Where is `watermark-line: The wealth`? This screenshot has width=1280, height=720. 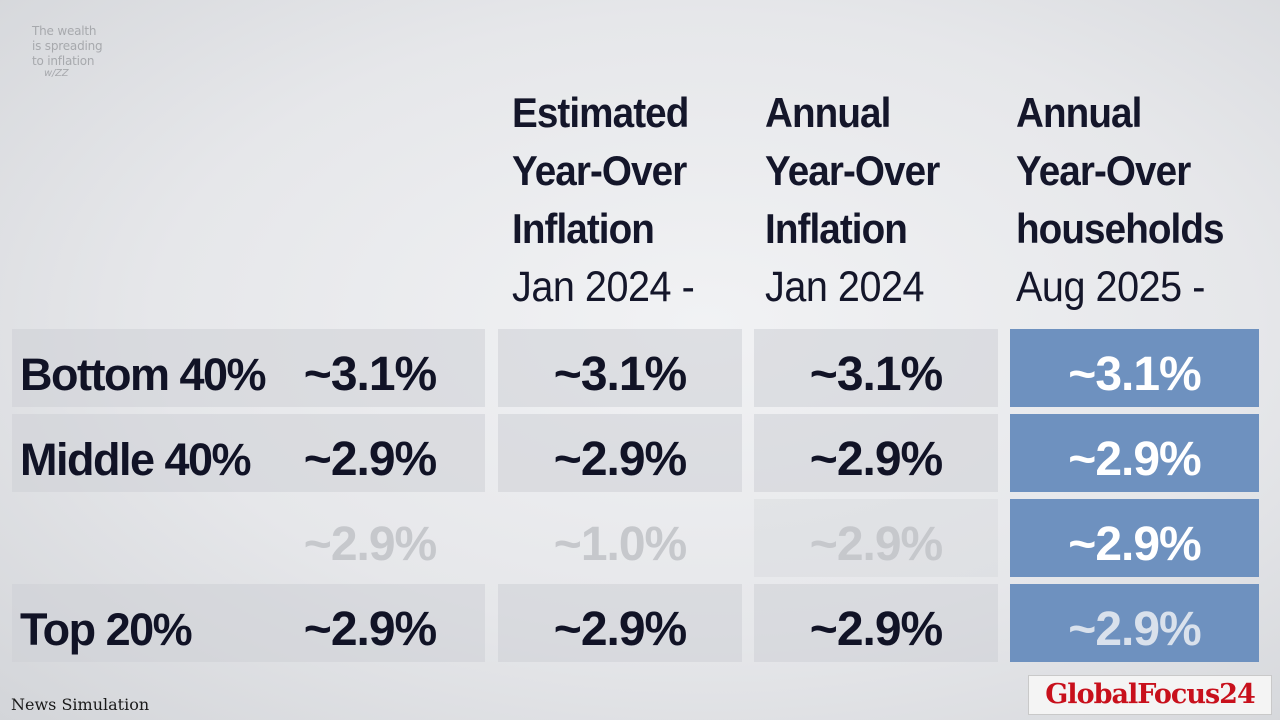
watermark-line: The wealth is located at coordinates (64, 31).